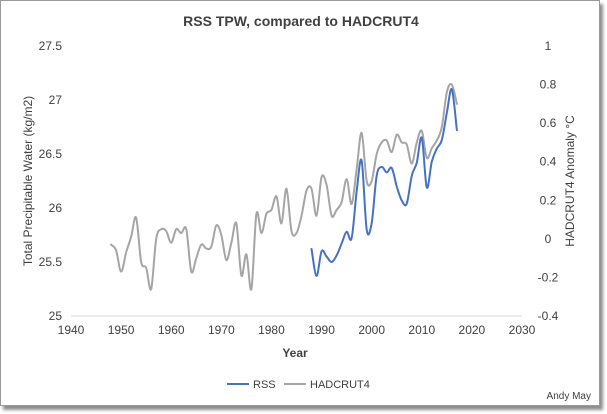 This screenshot has width=607, height=414. I want to click on y-left-axis-label: Total Precipitable Water (kg/m2), so click(28, 181).